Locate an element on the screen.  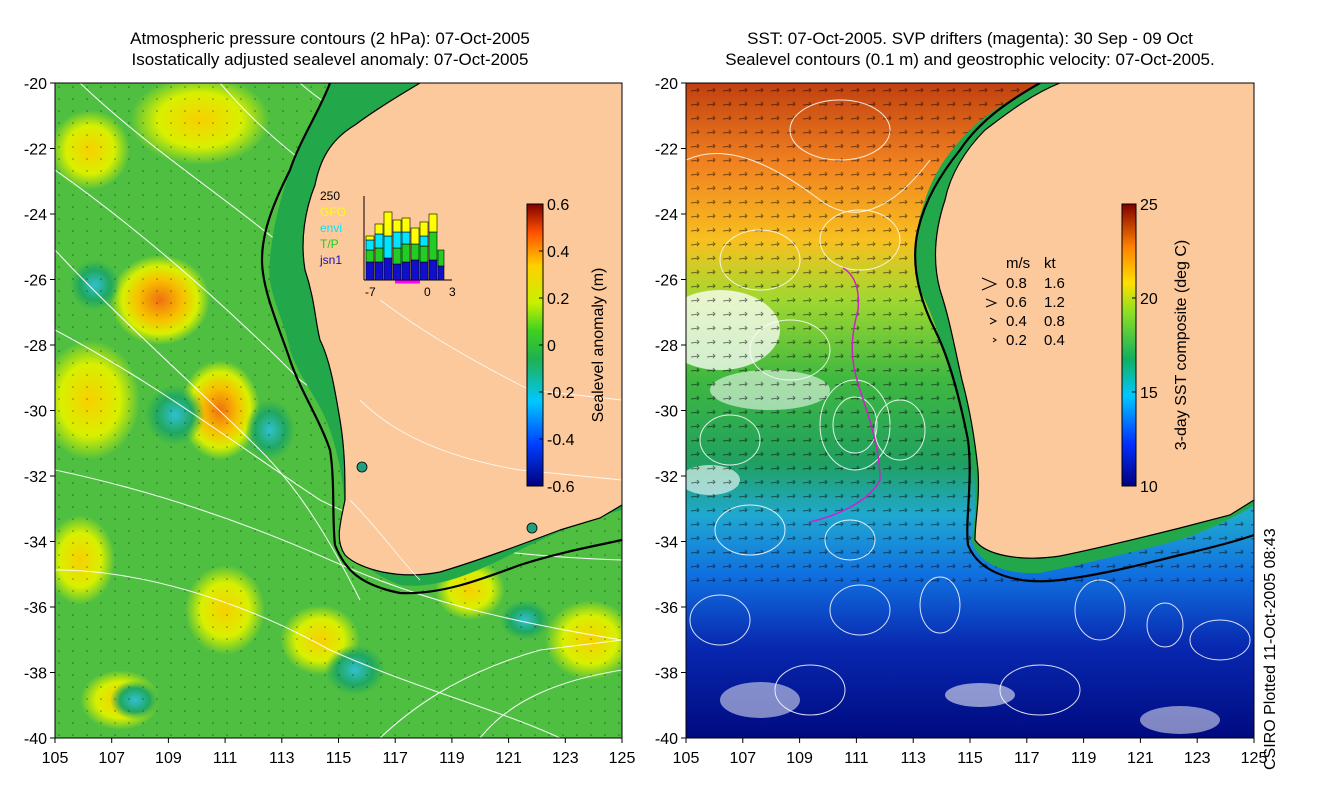
mission-jsn1: jsn1 is located at coordinates (330, 260).